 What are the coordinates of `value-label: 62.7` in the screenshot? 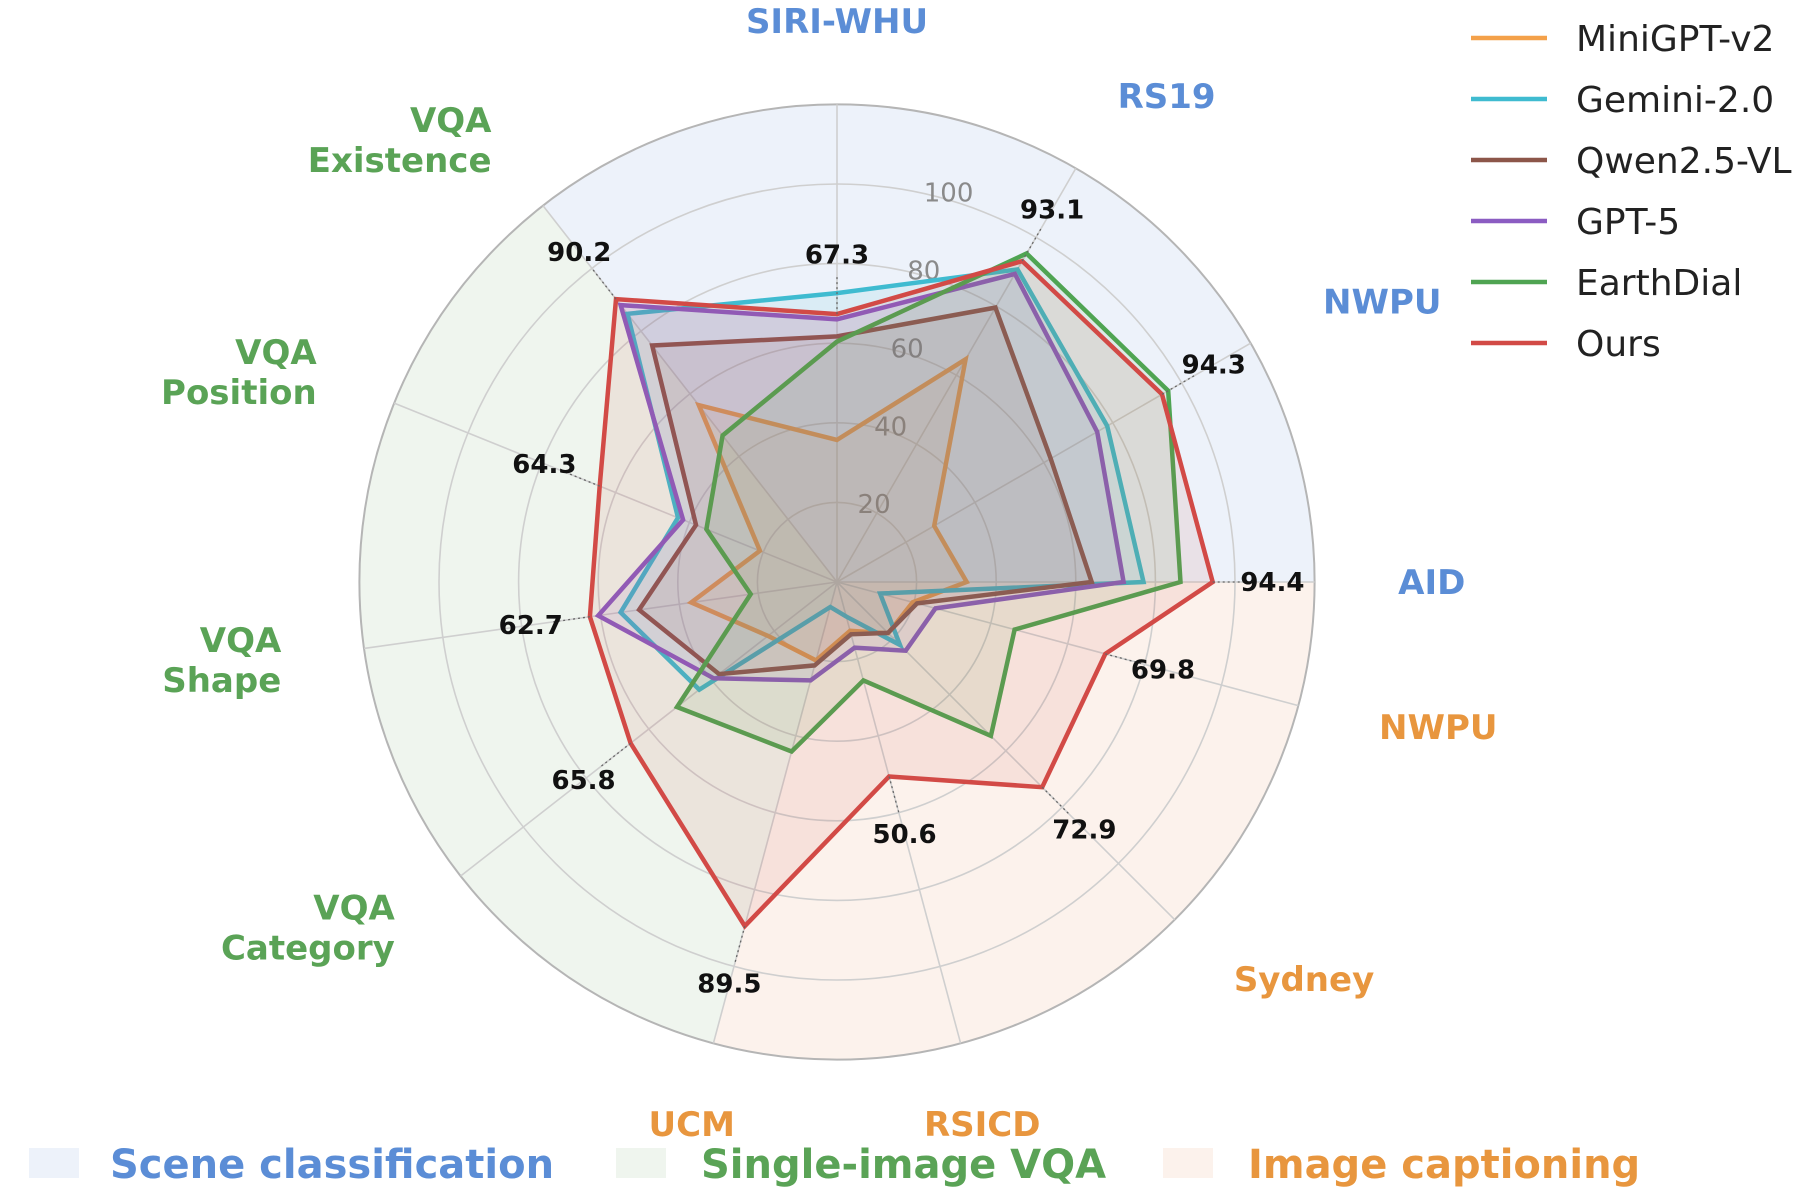 It's located at (531, 626).